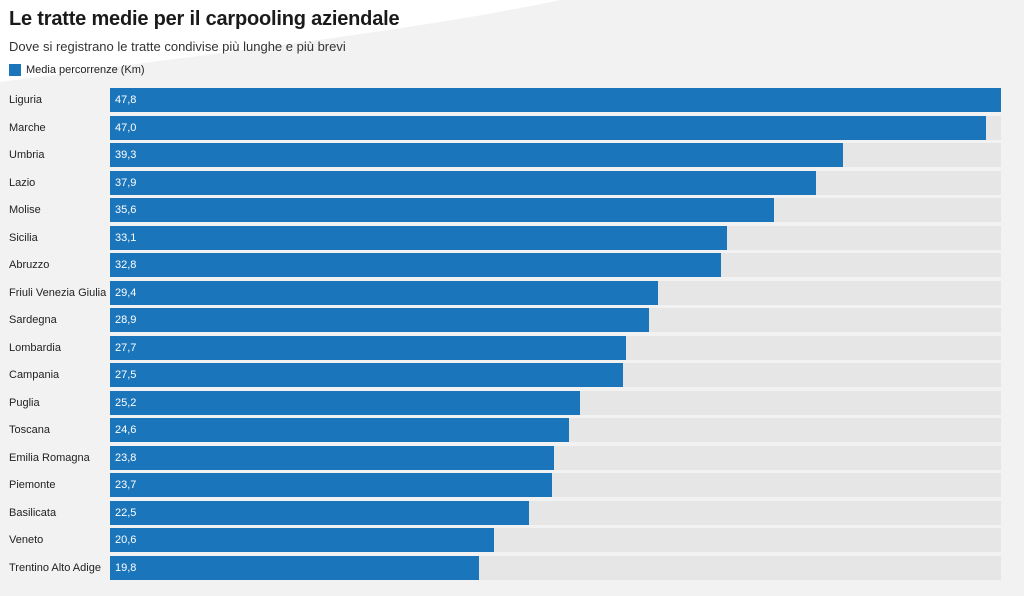 This screenshot has height=596, width=1024. Describe the element at coordinates (55, 567) in the screenshot. I see `category-label: Trentino Alto Adige` at that location.